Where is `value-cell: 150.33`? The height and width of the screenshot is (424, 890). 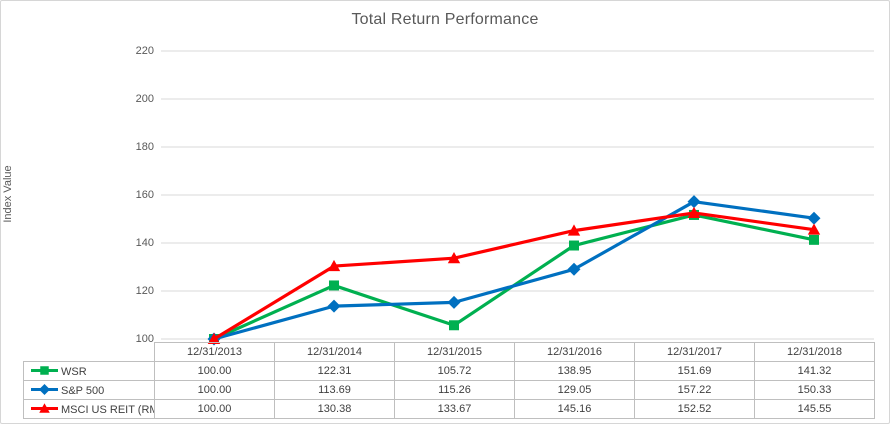
value-cell: 150.33 is located at coordinates (814, 390).